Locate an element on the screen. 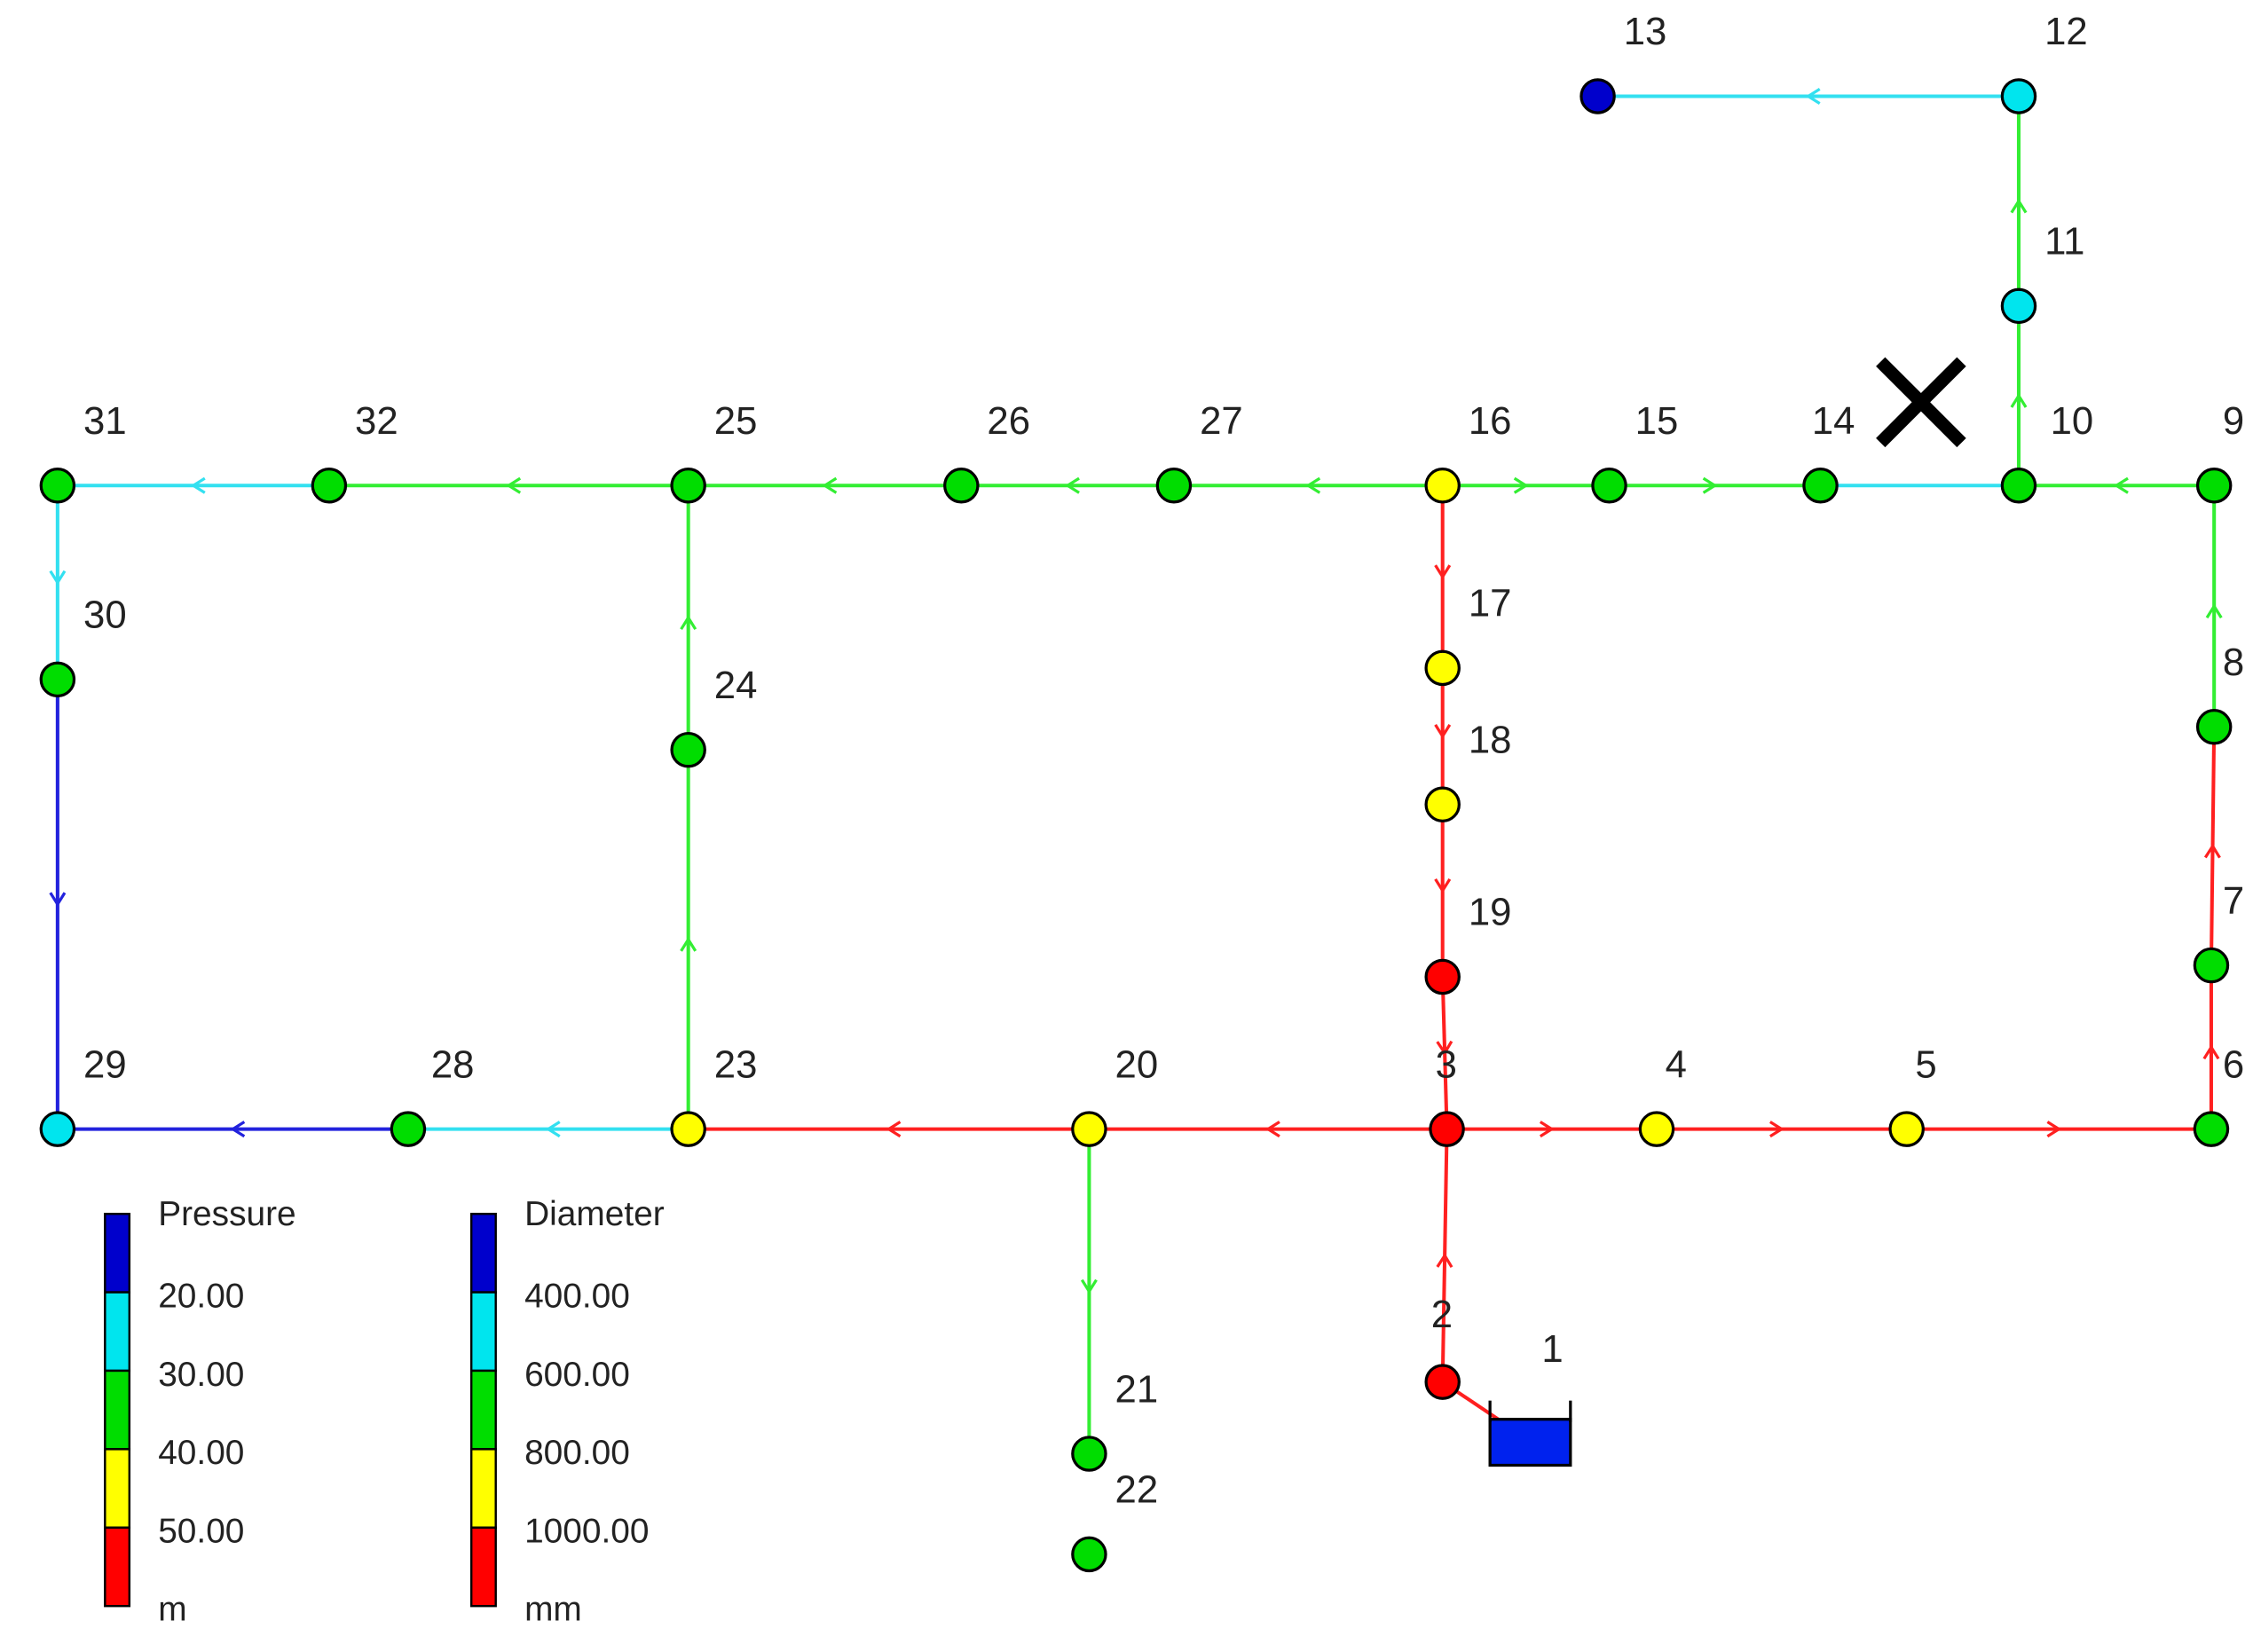  node-label: 25 is located at coordinates (736, 421).